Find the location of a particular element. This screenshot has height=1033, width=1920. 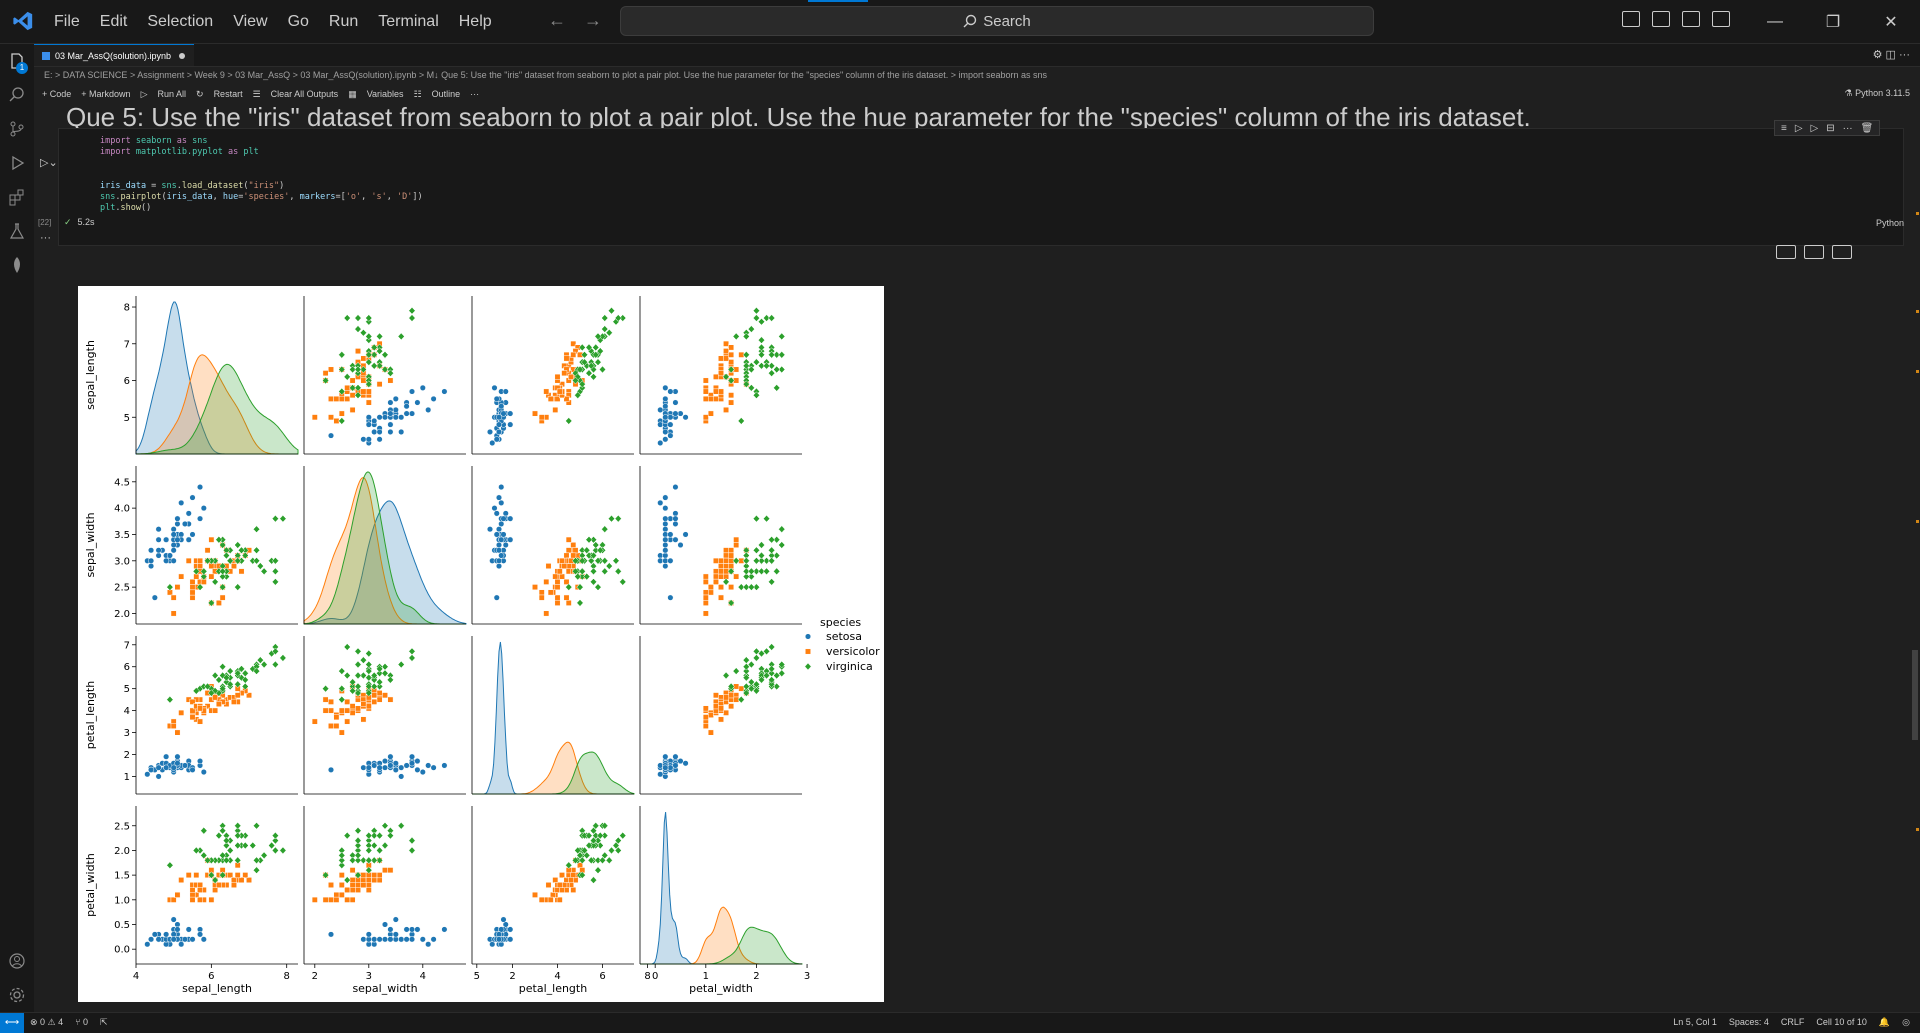

output-more-icon: ··· is located at coordinates (45, 238).